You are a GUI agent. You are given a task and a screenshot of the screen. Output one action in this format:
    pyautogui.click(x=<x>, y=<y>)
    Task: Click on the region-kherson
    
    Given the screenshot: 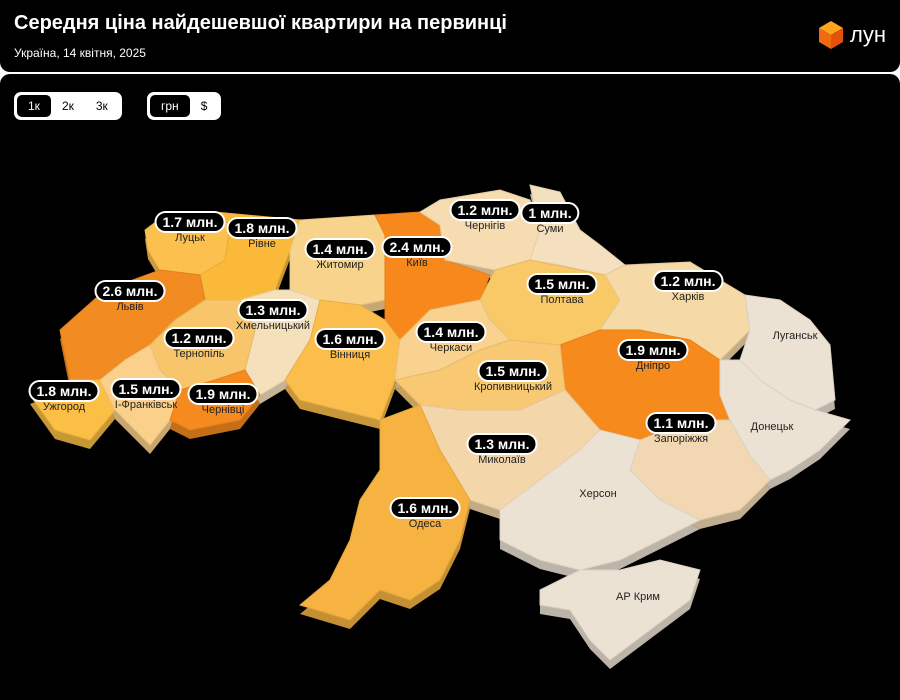 What is the action you would take?
    pyautogui.click(x=600, y=500)
    